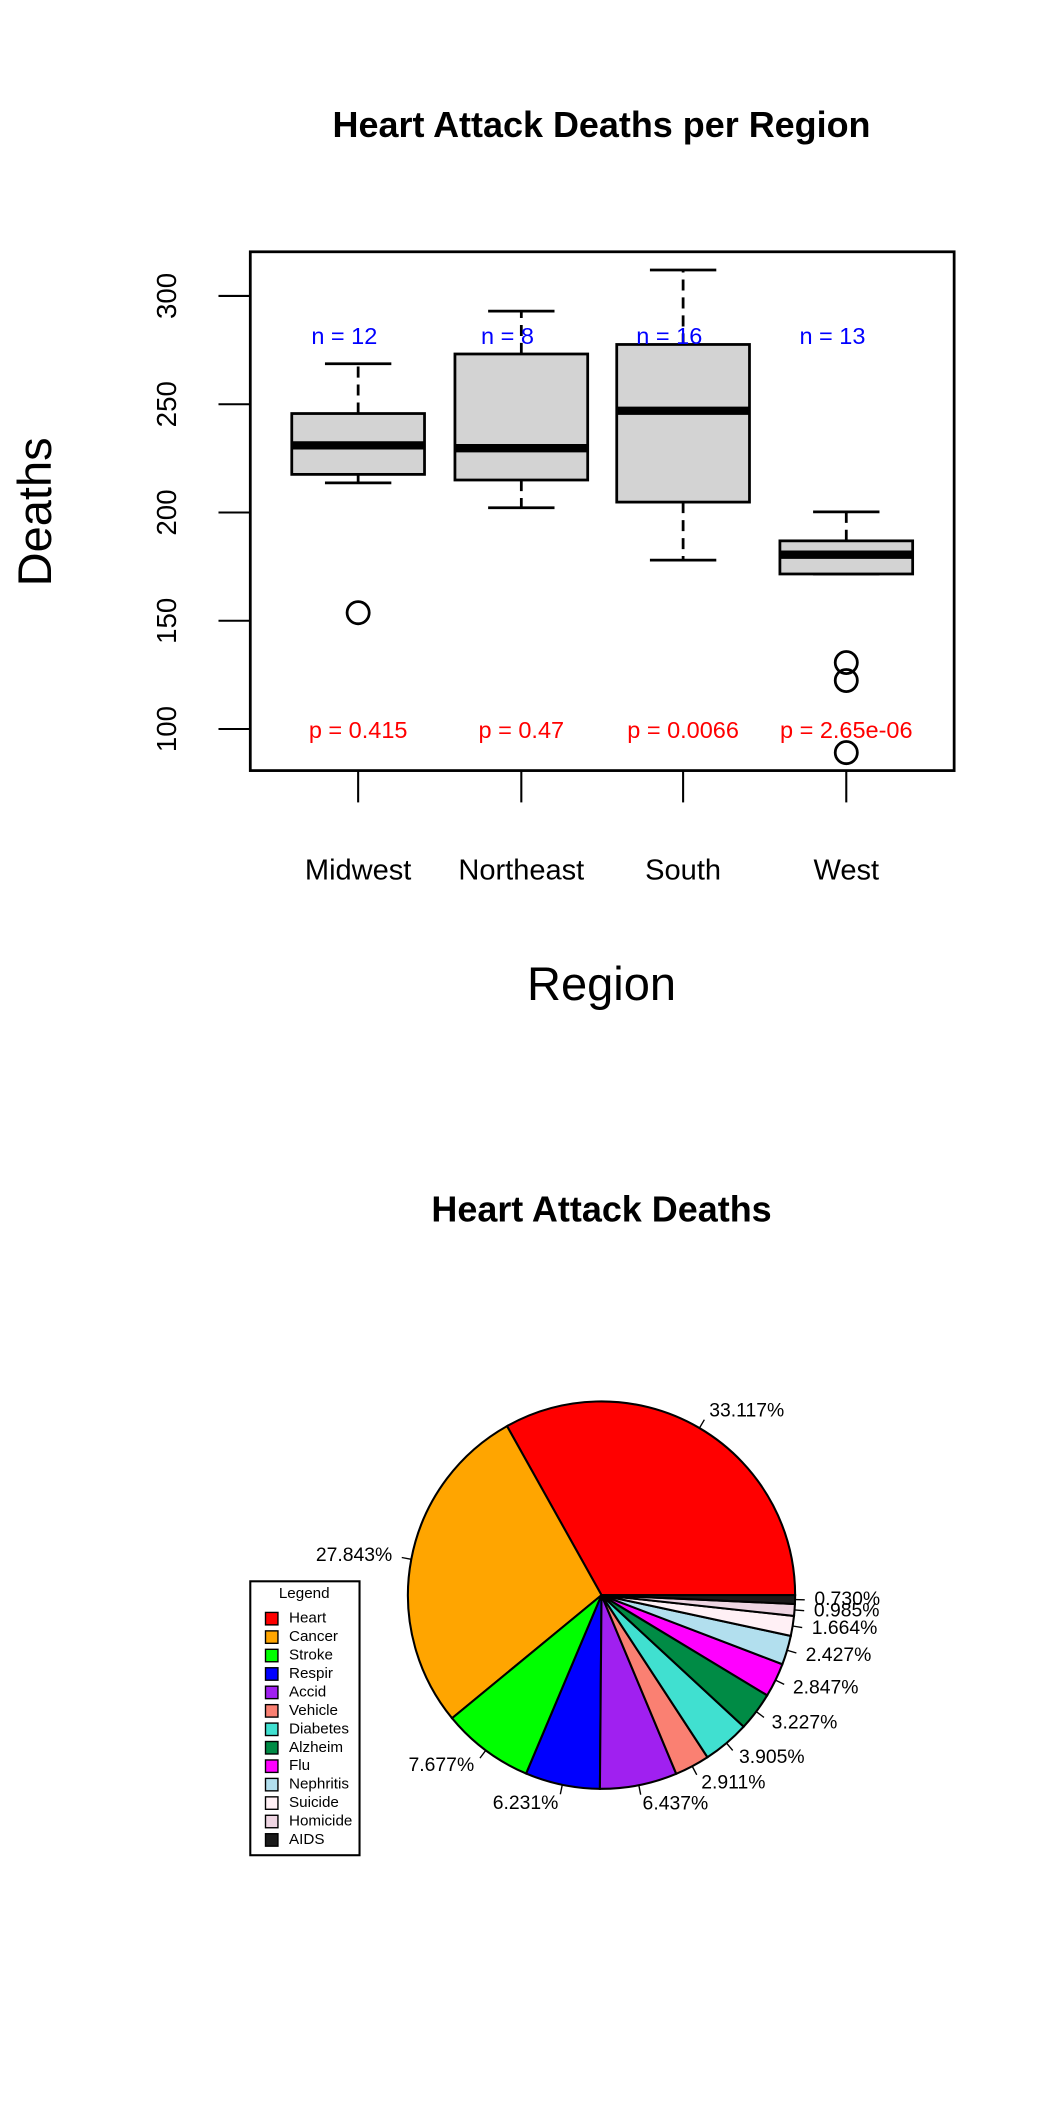  I want to click on slice-label: 2.911%, so click(733, 1782).